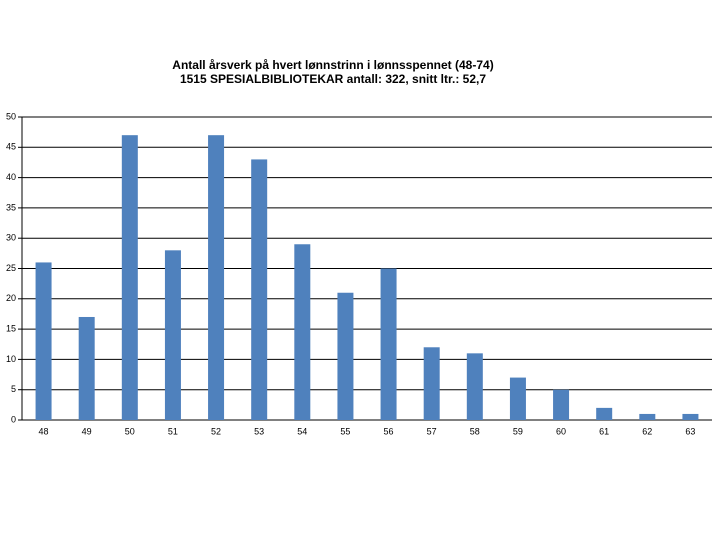  Describe the element at coordinates (690, 431) in the screenshot. I see `x-tick-label: 63` at that location.